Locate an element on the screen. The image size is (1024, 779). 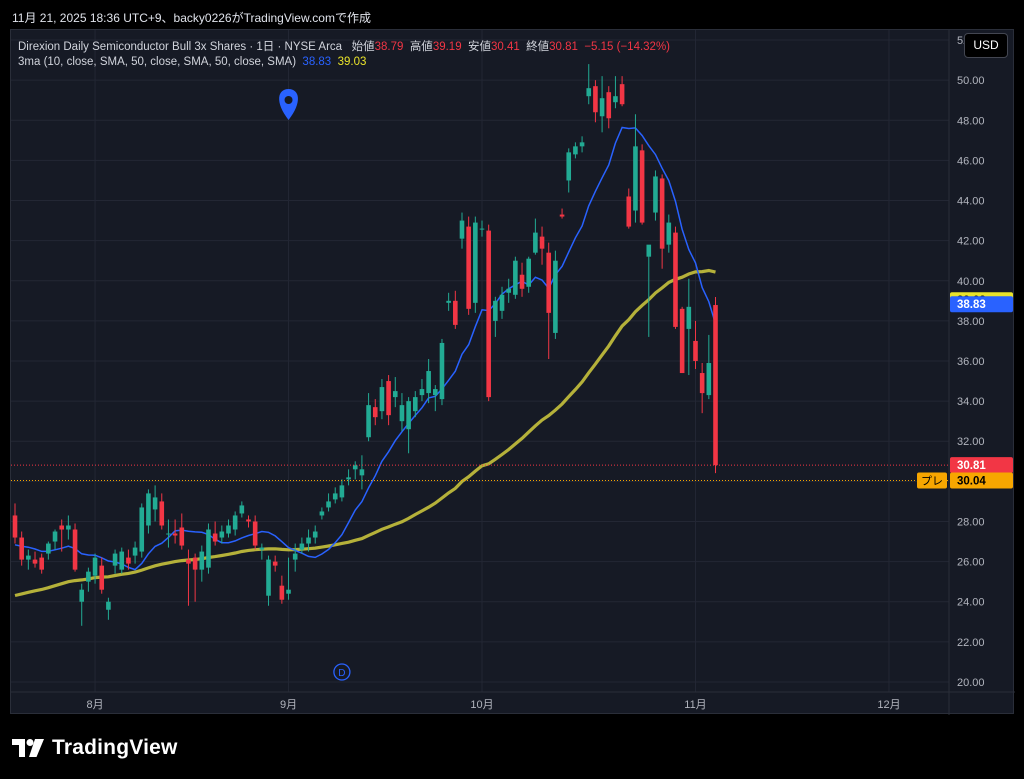
change-value: −5.15 (−14.32%) is located at coordinates (627, 47).